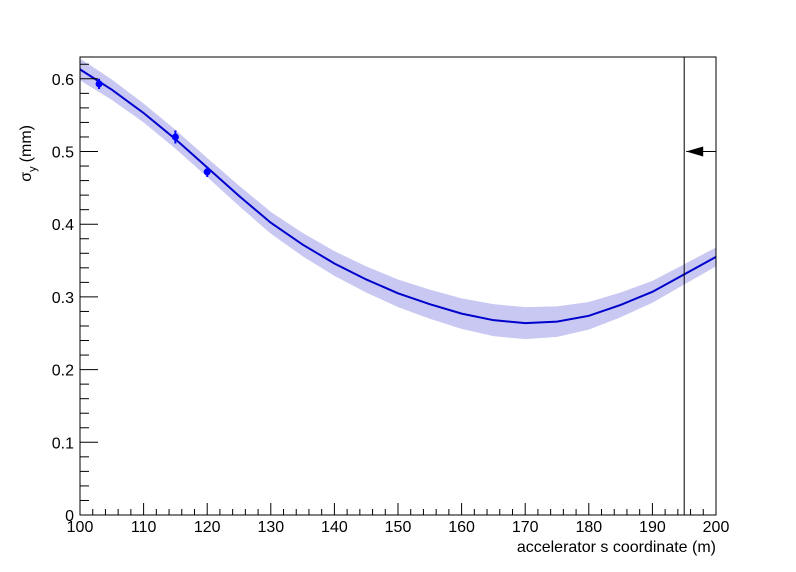 The height and width of the screenshot is (572, 796). Describe the element at coordinates (716, 527) in the screenshot. I see `x-tick-label: 200` at that location.